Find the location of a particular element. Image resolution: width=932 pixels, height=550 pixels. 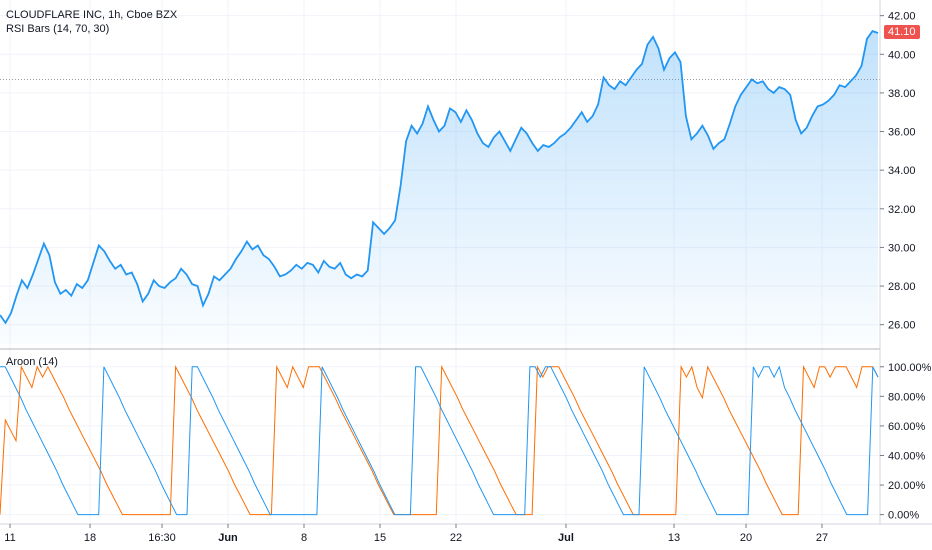

aroon-tick-label: 20.00% is located at coordinates (907, 486).